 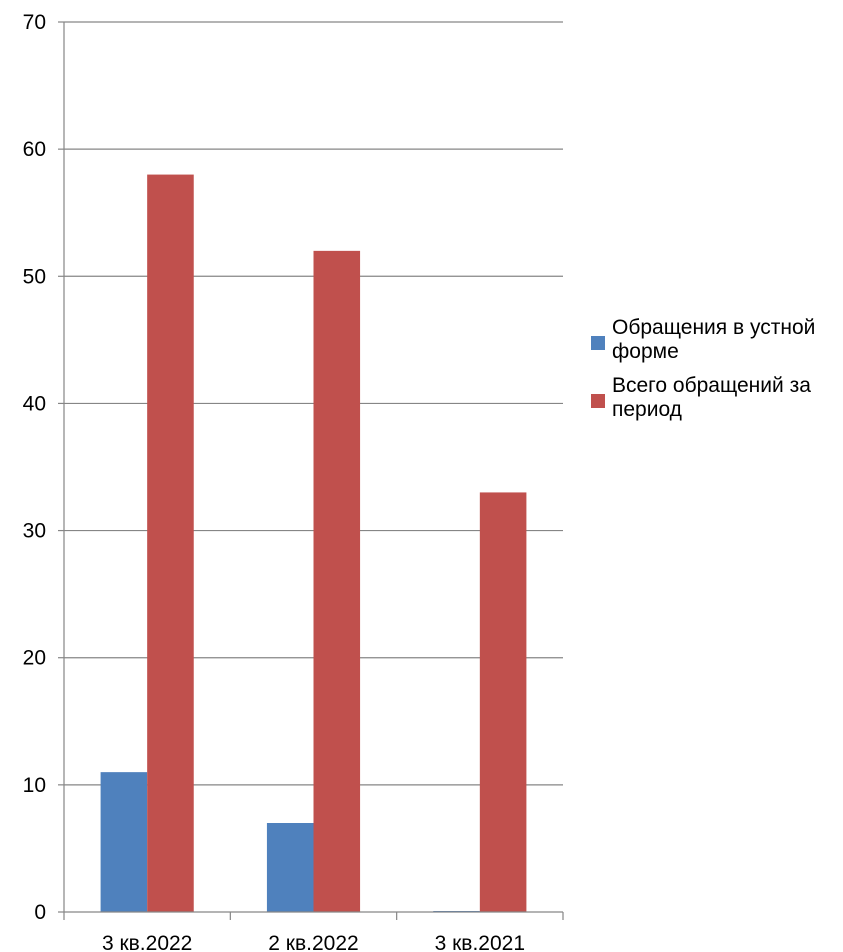 What do you see at coordinates (34, 276) in the screenshot?
I see `y-tick-label-50: 50` at bounding box center [34, 276].